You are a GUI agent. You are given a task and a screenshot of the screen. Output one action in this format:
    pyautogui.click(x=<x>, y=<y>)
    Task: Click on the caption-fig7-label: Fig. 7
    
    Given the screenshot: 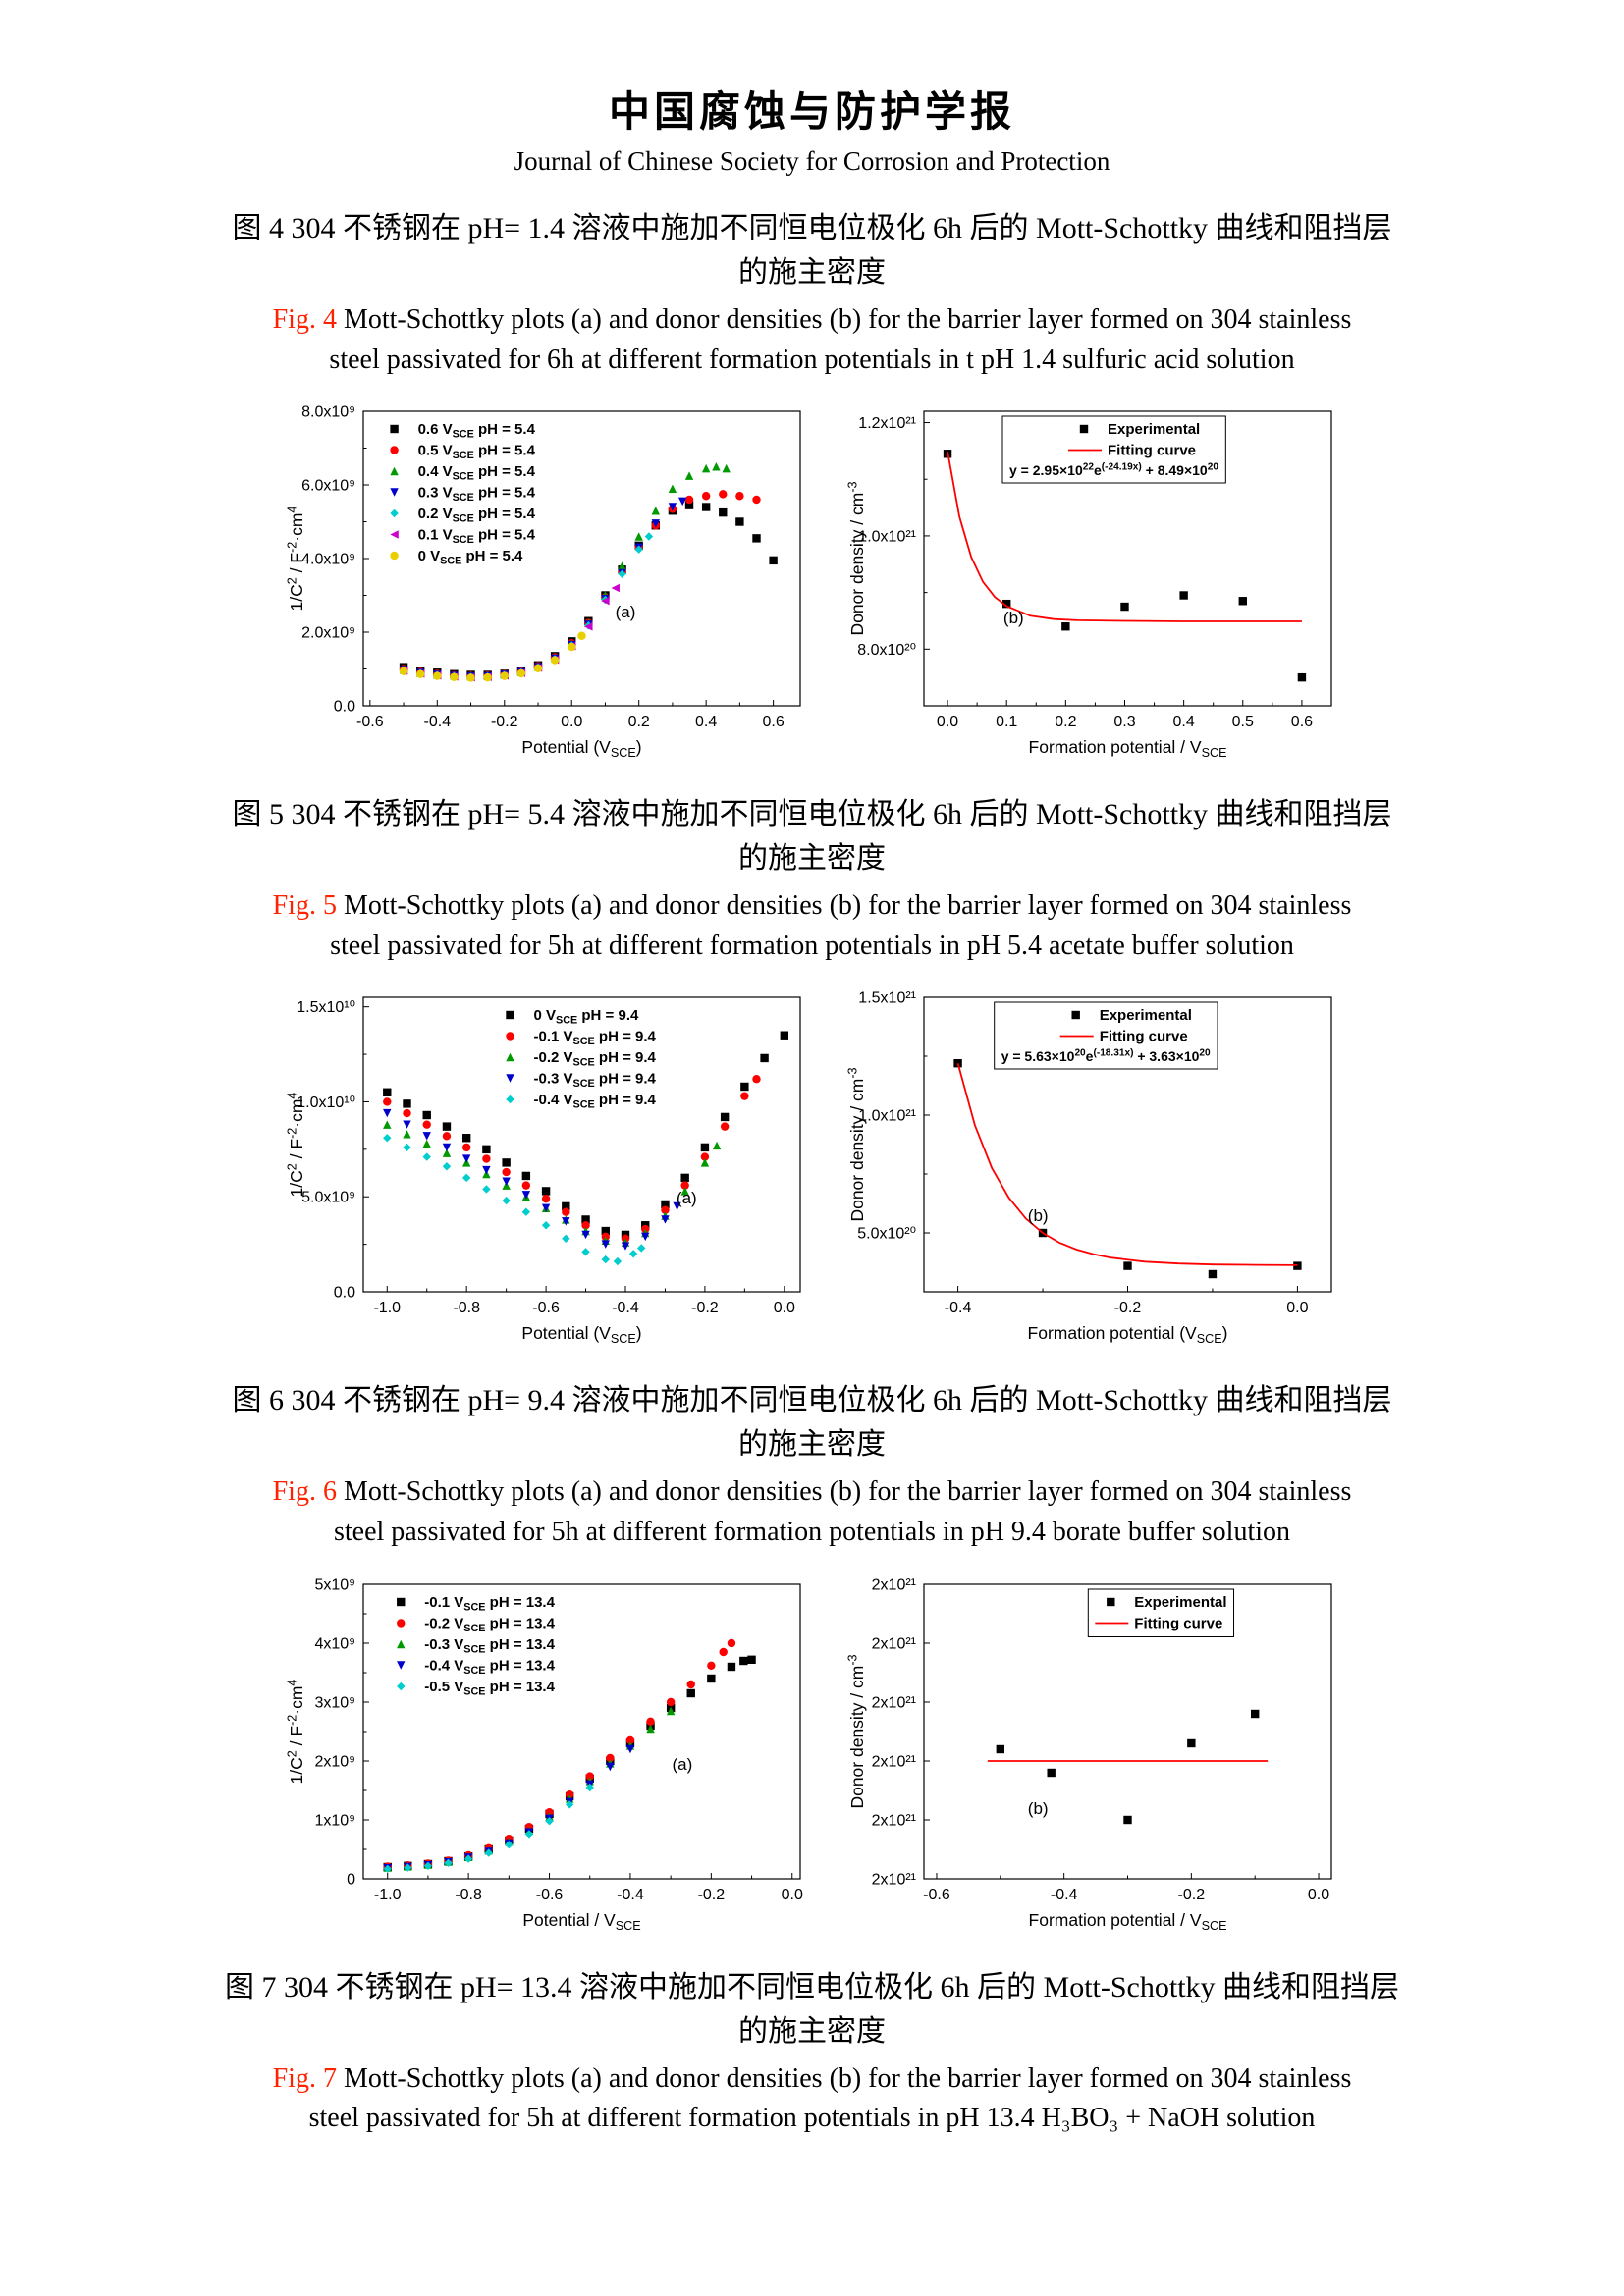 What is the action you would take?
    pyautogui.click(x=304, y=2078)
    